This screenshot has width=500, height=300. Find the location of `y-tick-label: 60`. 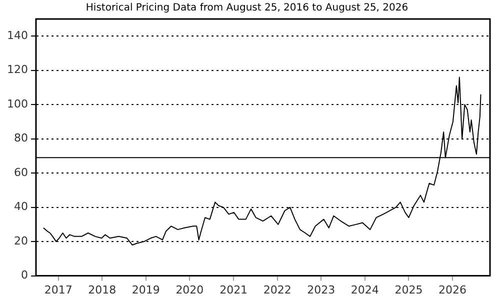

y-tick-label: 60 is located at coordinates (21, 172).